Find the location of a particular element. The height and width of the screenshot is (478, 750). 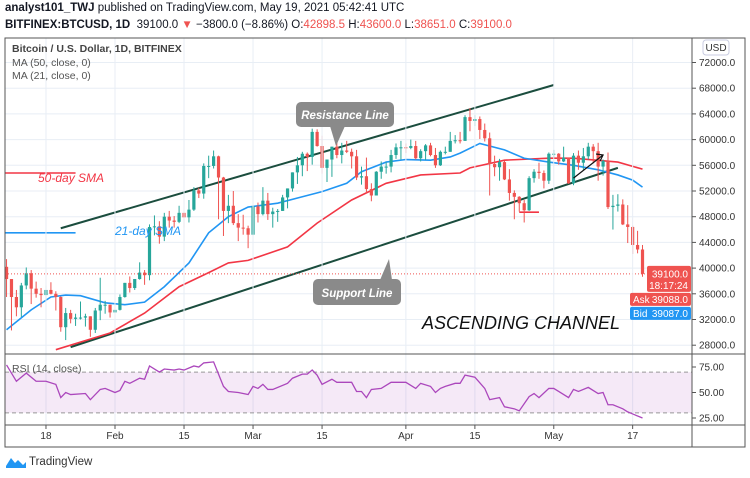

time-axis-label: 18 is located at coordinates (46, 436).